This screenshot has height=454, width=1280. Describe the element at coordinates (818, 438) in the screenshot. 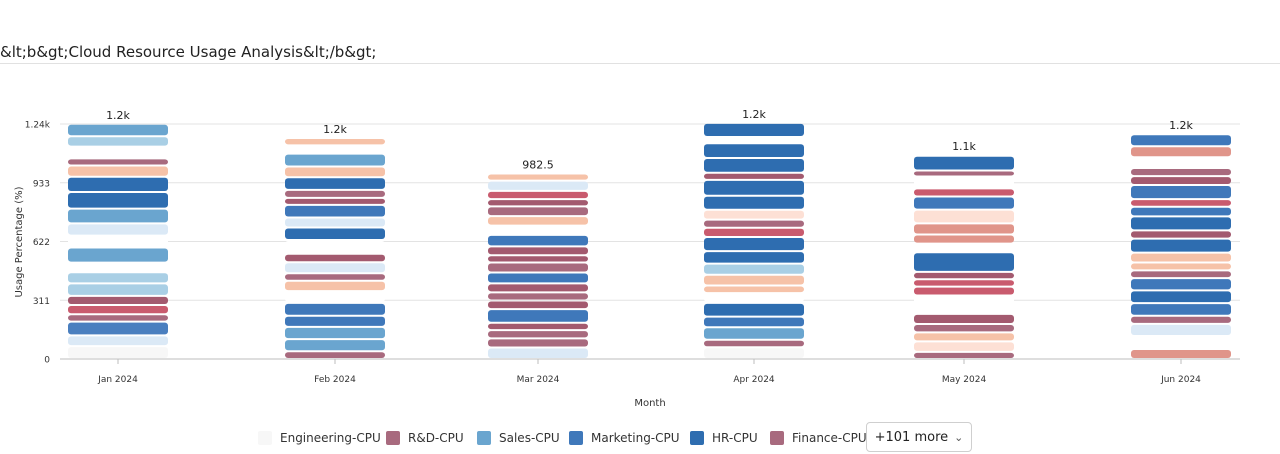

I see `legend-item: Finance-CPU` at that location.